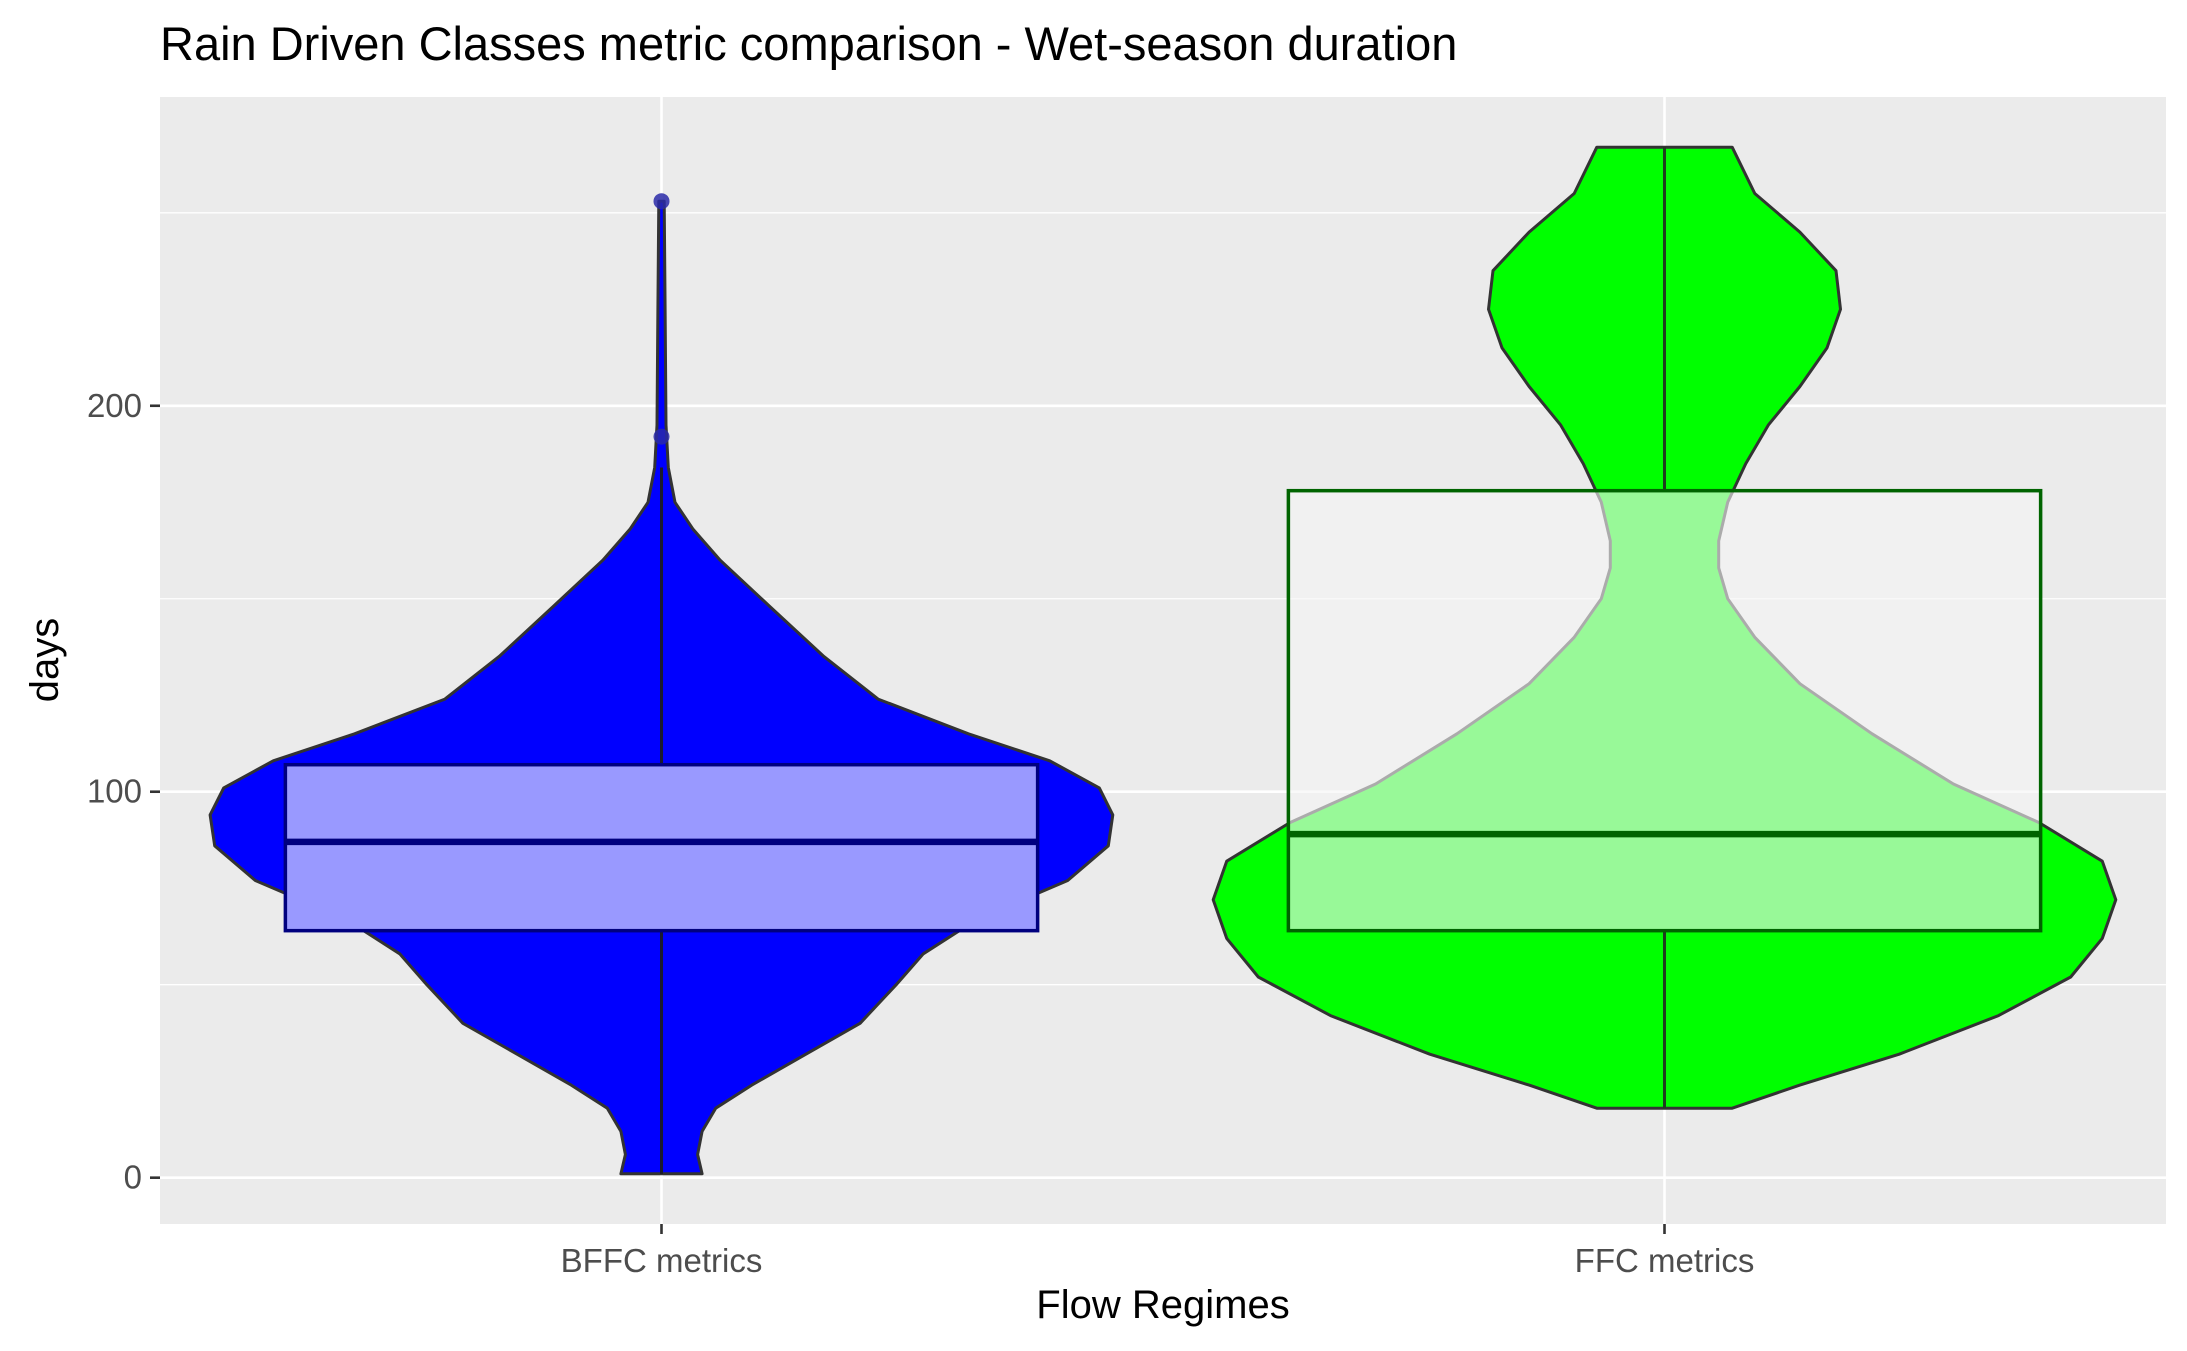 The image size is (2187, 1351). Describe the element at coordinates (45, 660) in the screenshot. I see `y-axis-title: days` at that location.